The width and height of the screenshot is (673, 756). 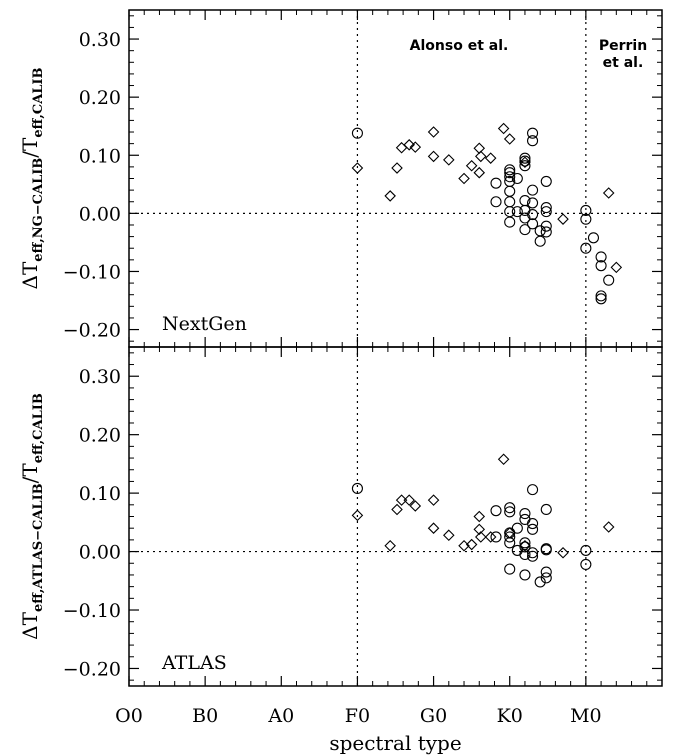 What do you see at coordinates (433, 716) in the screenshot?
I see `x-tick-label: G0` at bounding box center [433, 716].